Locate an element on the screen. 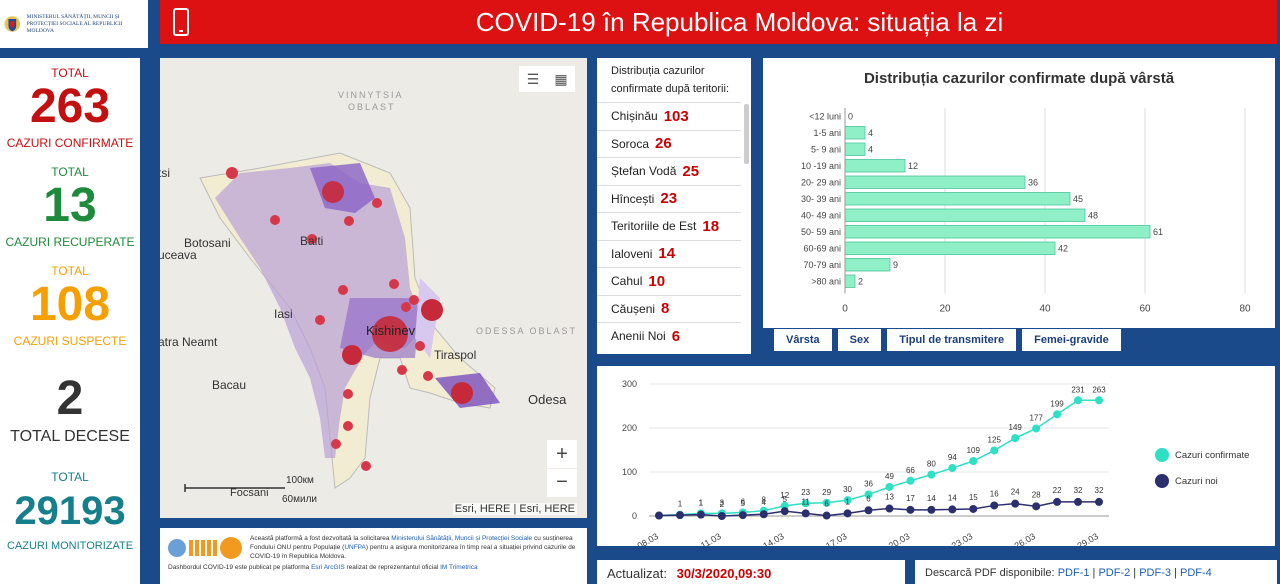 This screenshot has height=584, width=1280. data-label: 4 is located at coordinates (870, 149).